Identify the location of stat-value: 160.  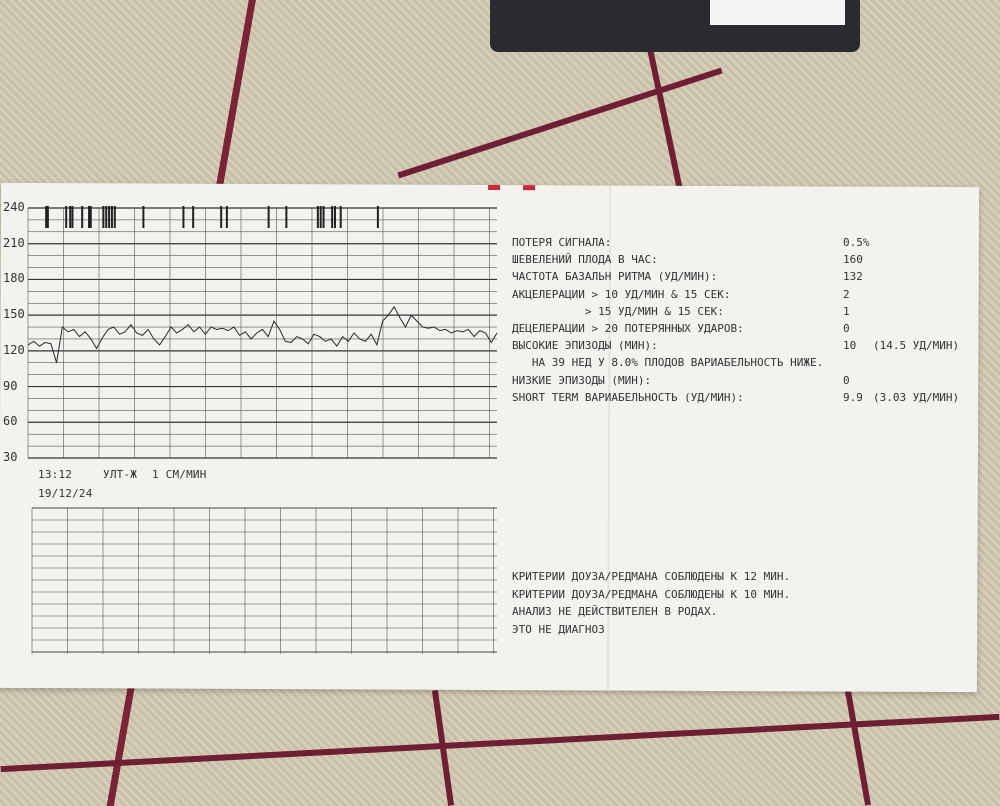
(853, 260).